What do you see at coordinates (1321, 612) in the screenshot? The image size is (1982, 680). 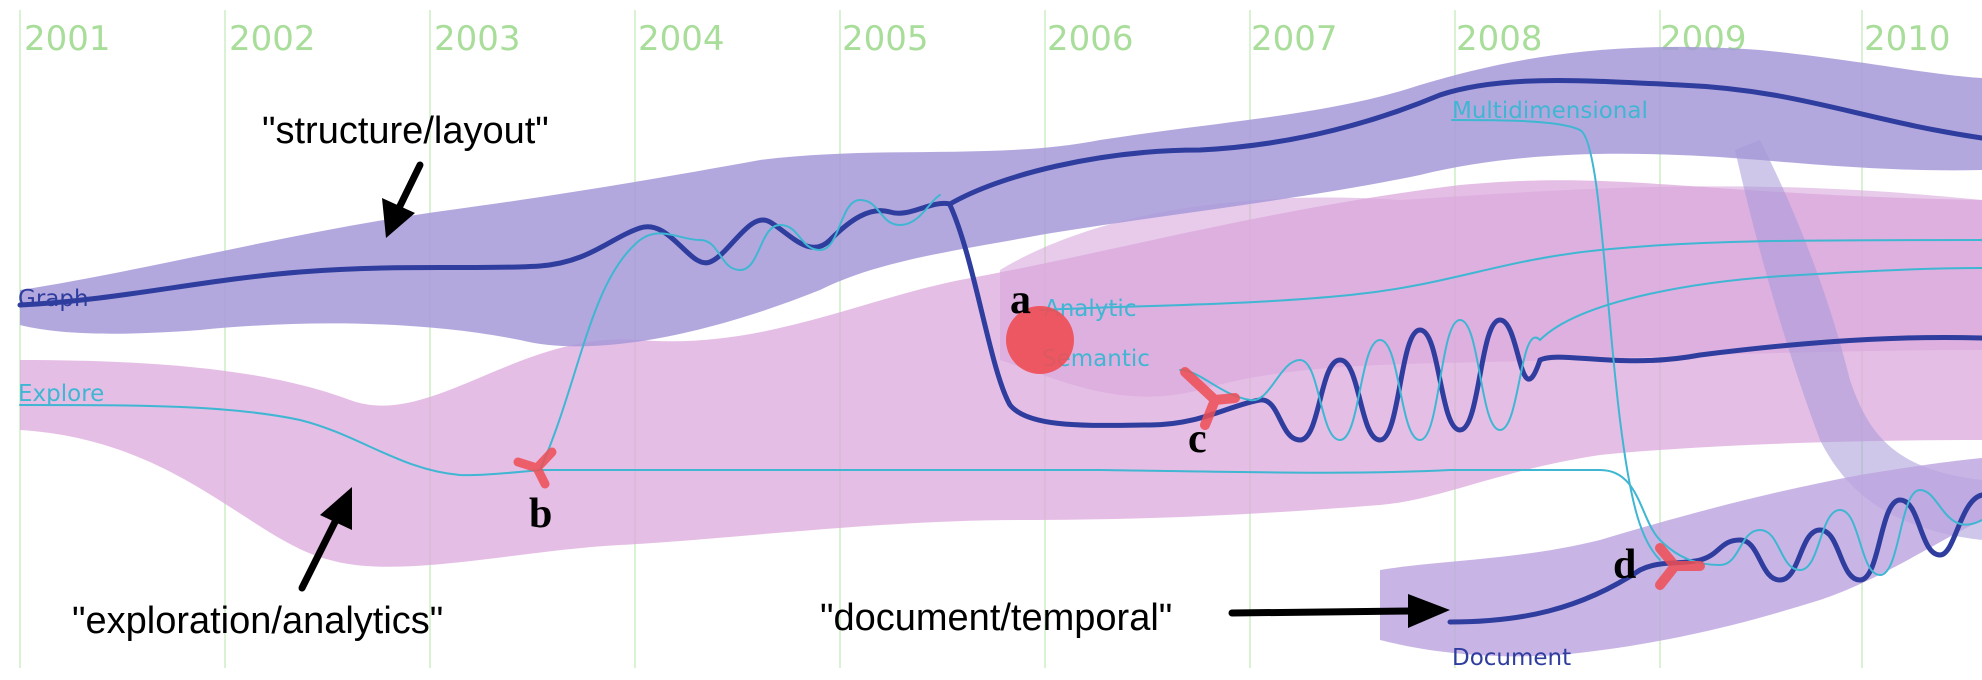 I see `arrow-document` at bounding box center [1321, 612].